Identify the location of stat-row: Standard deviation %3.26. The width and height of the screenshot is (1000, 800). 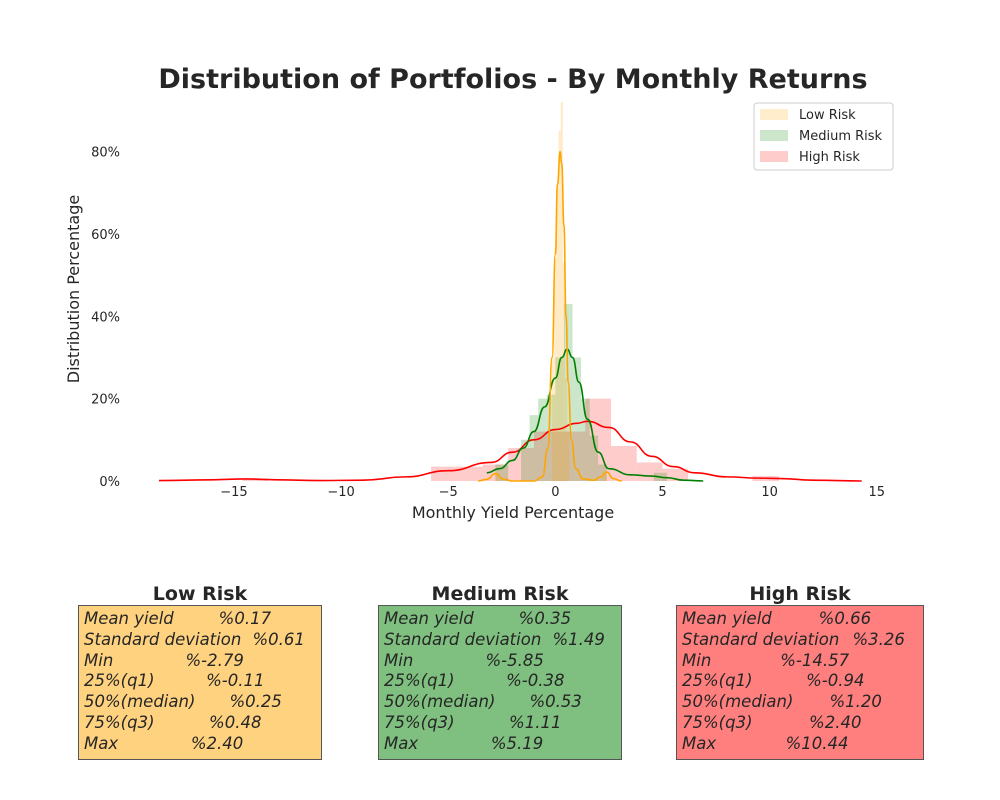
(800, 640).